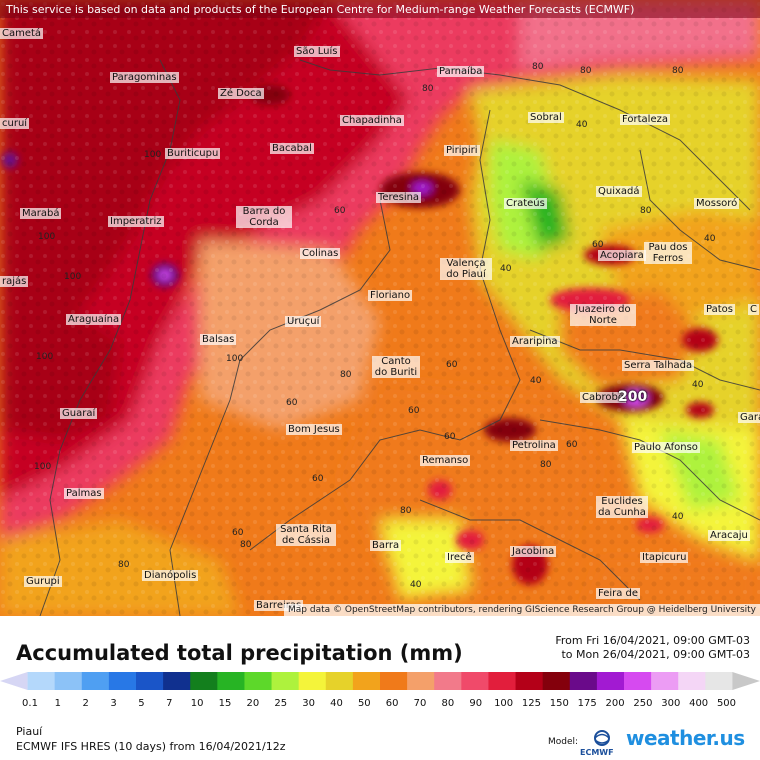 The height and width of the screenshot is (760, 760). What do you see at coordinates (476, 703) in the screenshot?
I see `scale-label: 90` at bounding box center [476, 703].